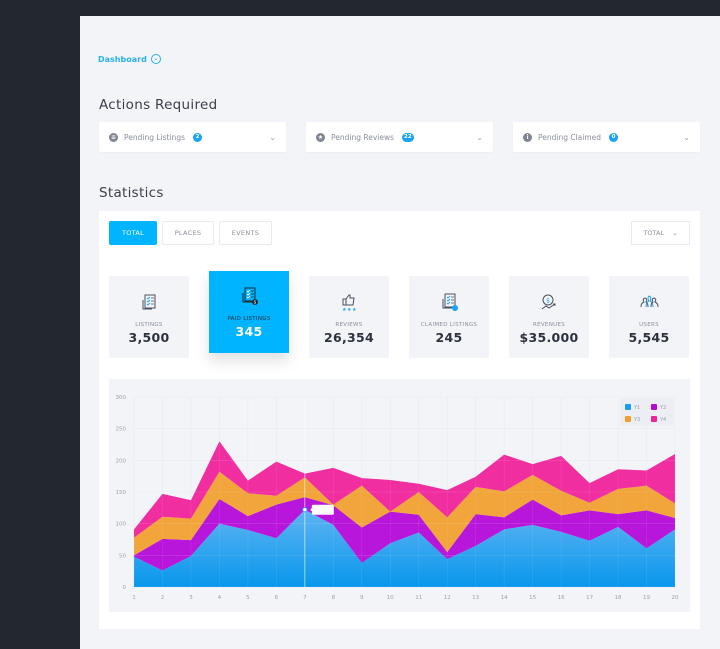  What do you see at coordinates (349, 337) in the screenshot?
I see `stat-value: 26,354` at bounding box center [349, 337].